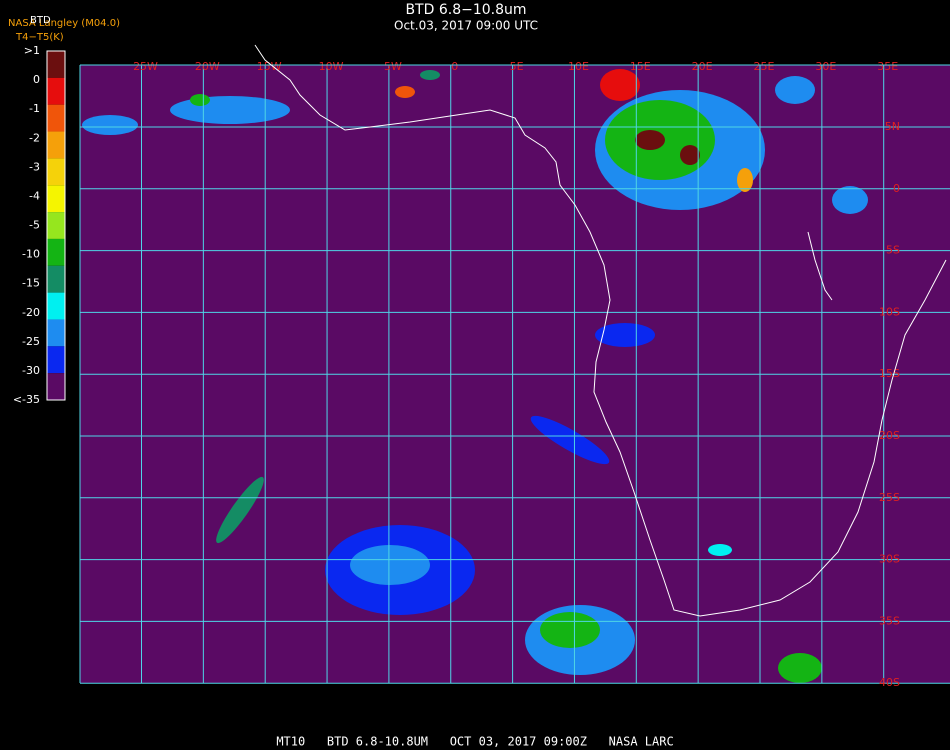 This screenshot has width=950, height=750. I want to click on longitude-label: 25W, so click(145, 66).